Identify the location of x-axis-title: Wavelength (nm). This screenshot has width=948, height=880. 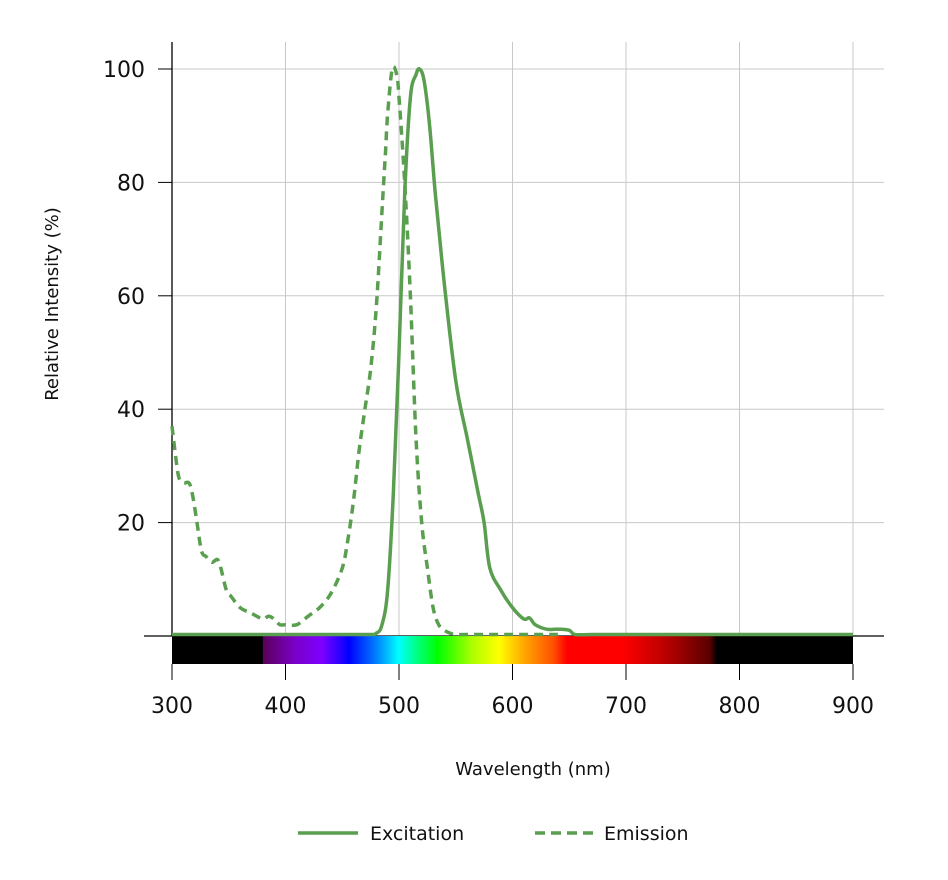
(533, 769).